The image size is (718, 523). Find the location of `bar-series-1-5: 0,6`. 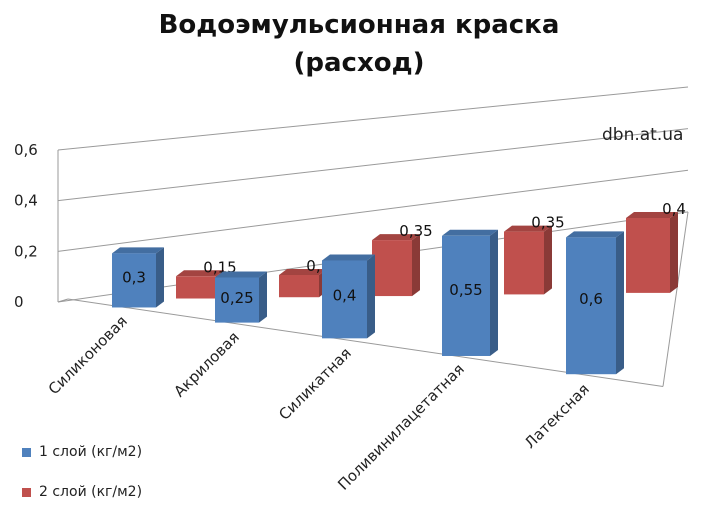

bar-series-1-5: 0,6 is located at coordinates (595, 303).